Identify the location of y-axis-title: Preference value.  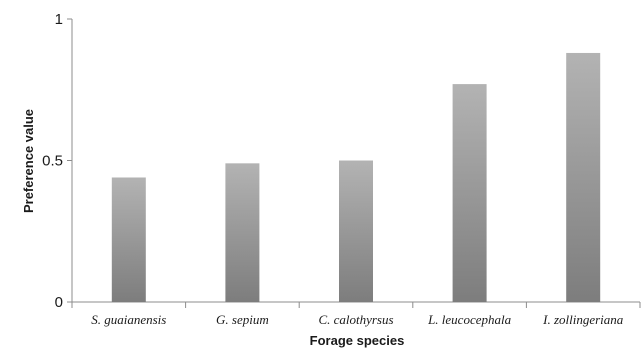
(28, 161).